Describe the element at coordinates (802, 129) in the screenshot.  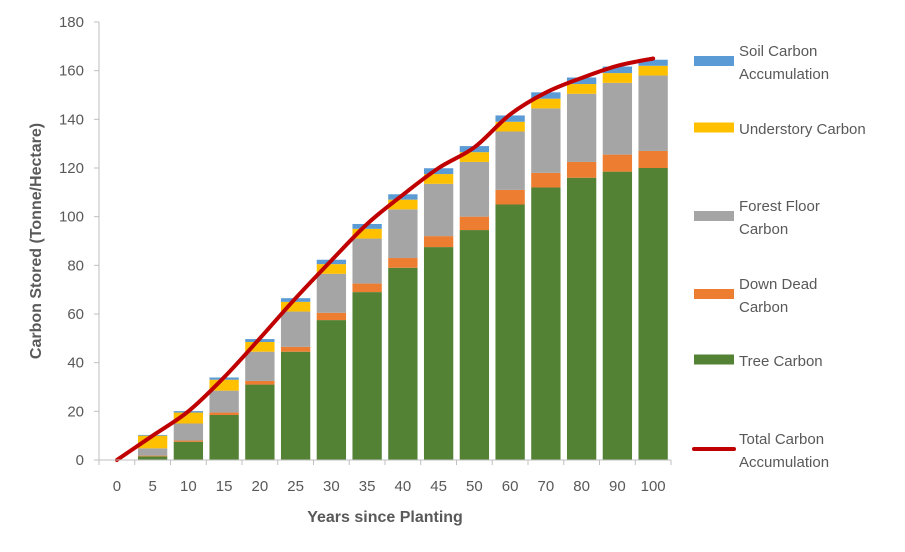
I see `legend-label: Understory Carbon` at that location.